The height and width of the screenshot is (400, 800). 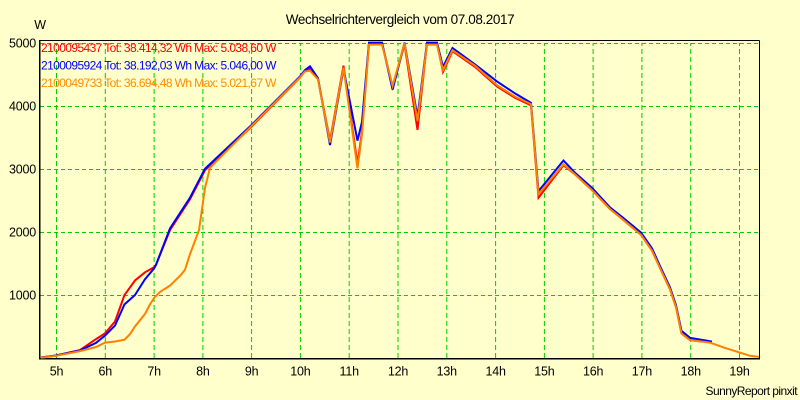 I want to click on svg-text:Wechselrichtervergleich vom 07: Wechselrichtervergleich vom 07.08.2017, so click(x=400, y=19).